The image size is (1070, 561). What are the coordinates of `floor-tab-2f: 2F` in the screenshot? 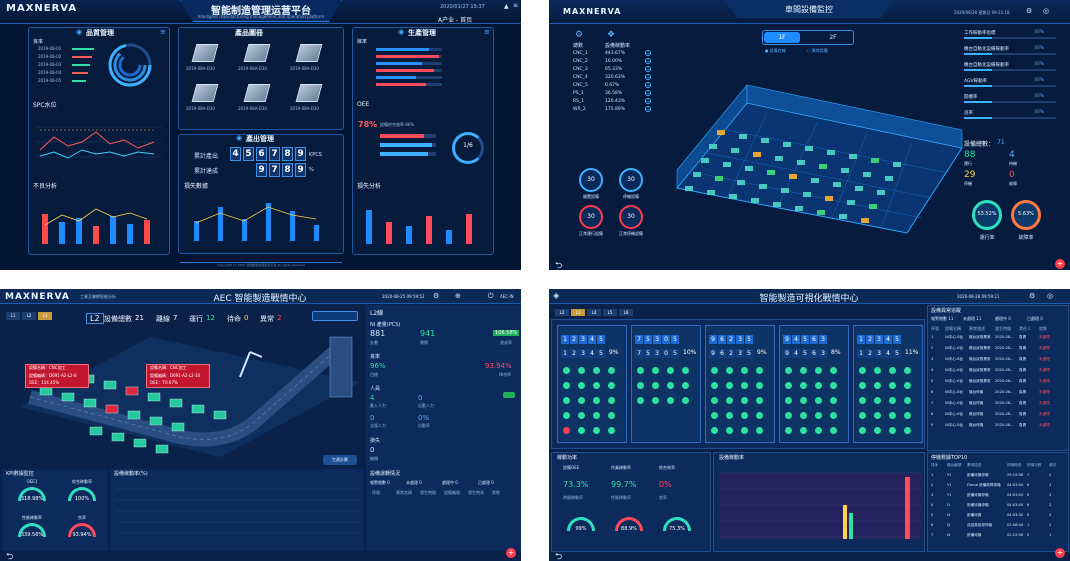 It's located at (833, 37).